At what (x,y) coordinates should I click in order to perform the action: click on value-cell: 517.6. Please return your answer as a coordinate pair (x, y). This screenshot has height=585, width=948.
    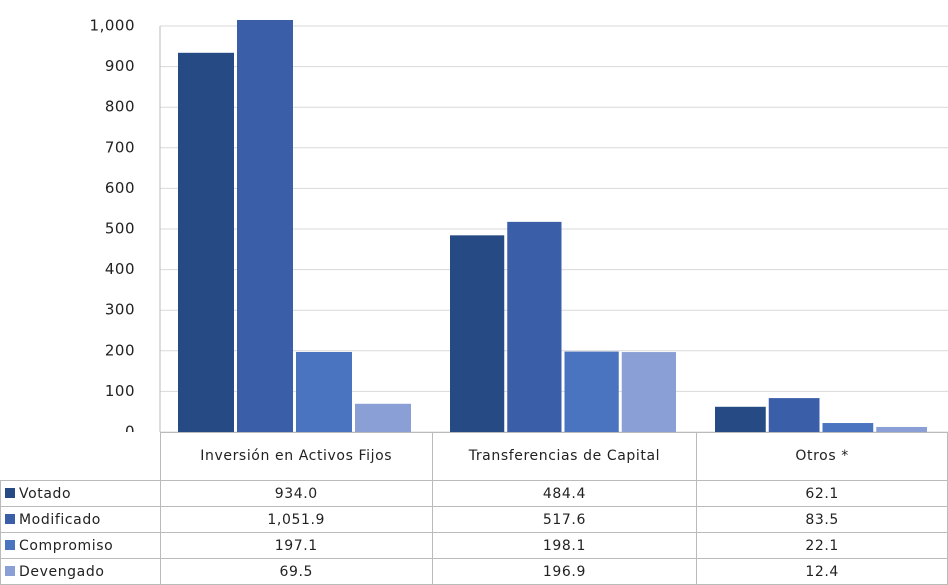
    Looking at the image, I should click on (564, 519).